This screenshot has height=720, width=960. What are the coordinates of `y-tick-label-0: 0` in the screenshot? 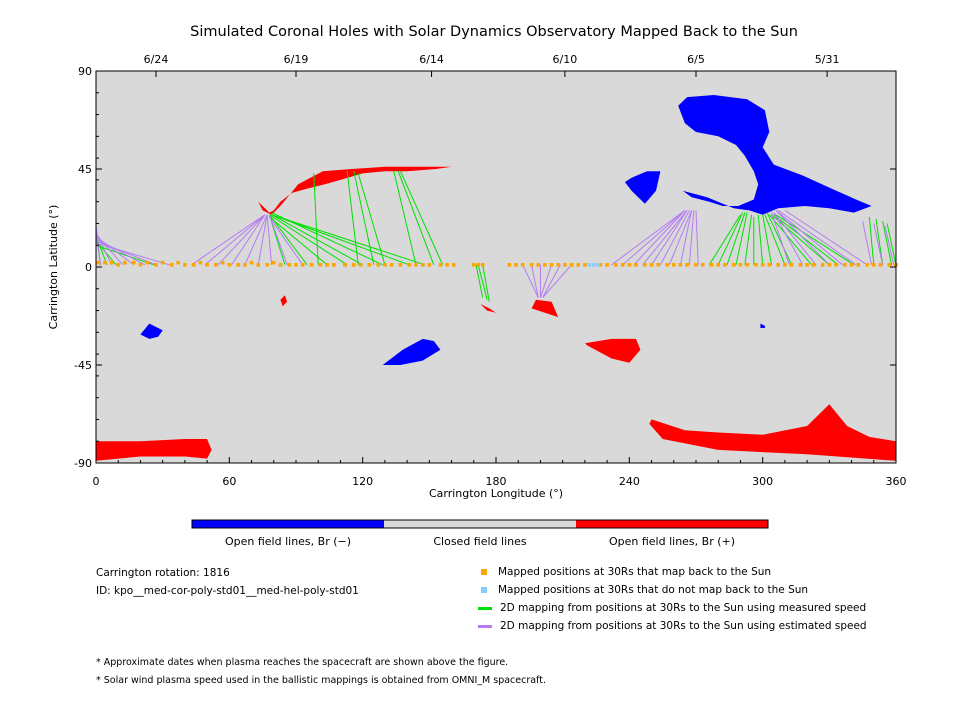 It's located at (88, 267).